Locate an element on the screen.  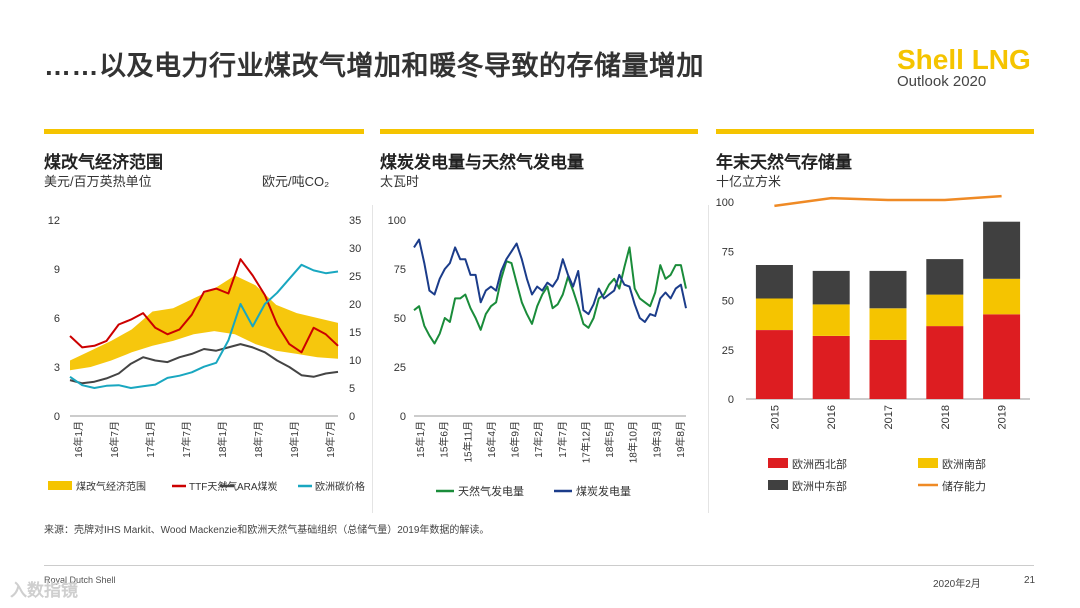
x-tick-label: 15年6月 is located at coordinates (444, 439).